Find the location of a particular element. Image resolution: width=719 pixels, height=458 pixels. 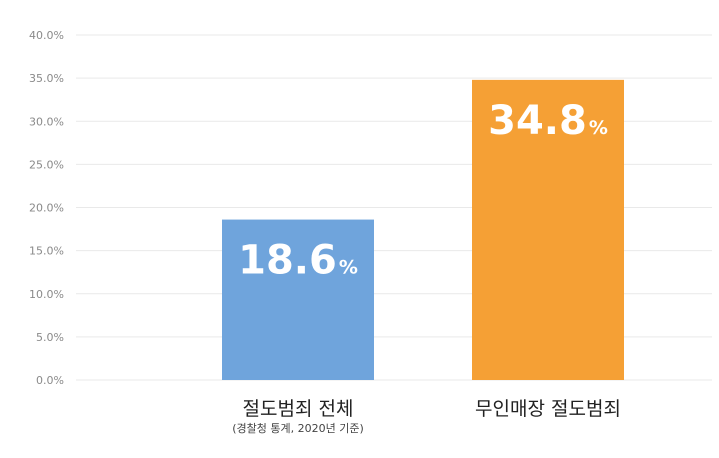

y-tick-label: 40.0% is located at coordinates (46, 35).